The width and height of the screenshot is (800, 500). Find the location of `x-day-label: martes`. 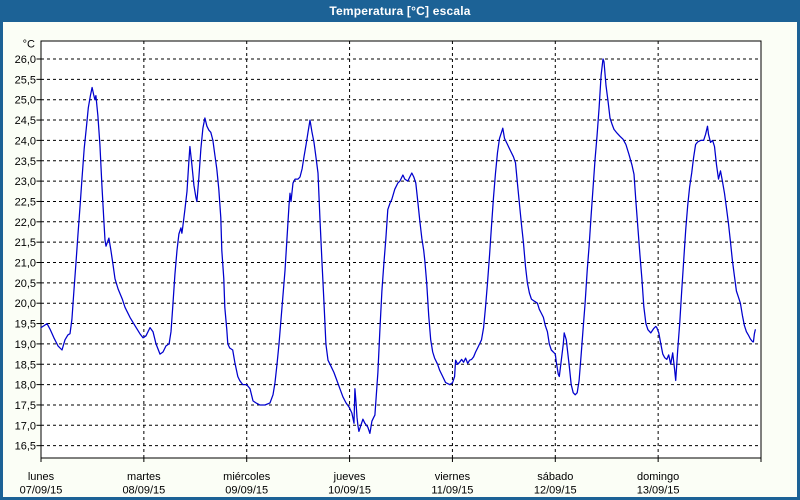

x-day-label: martes is located at coordinates (144, 477).